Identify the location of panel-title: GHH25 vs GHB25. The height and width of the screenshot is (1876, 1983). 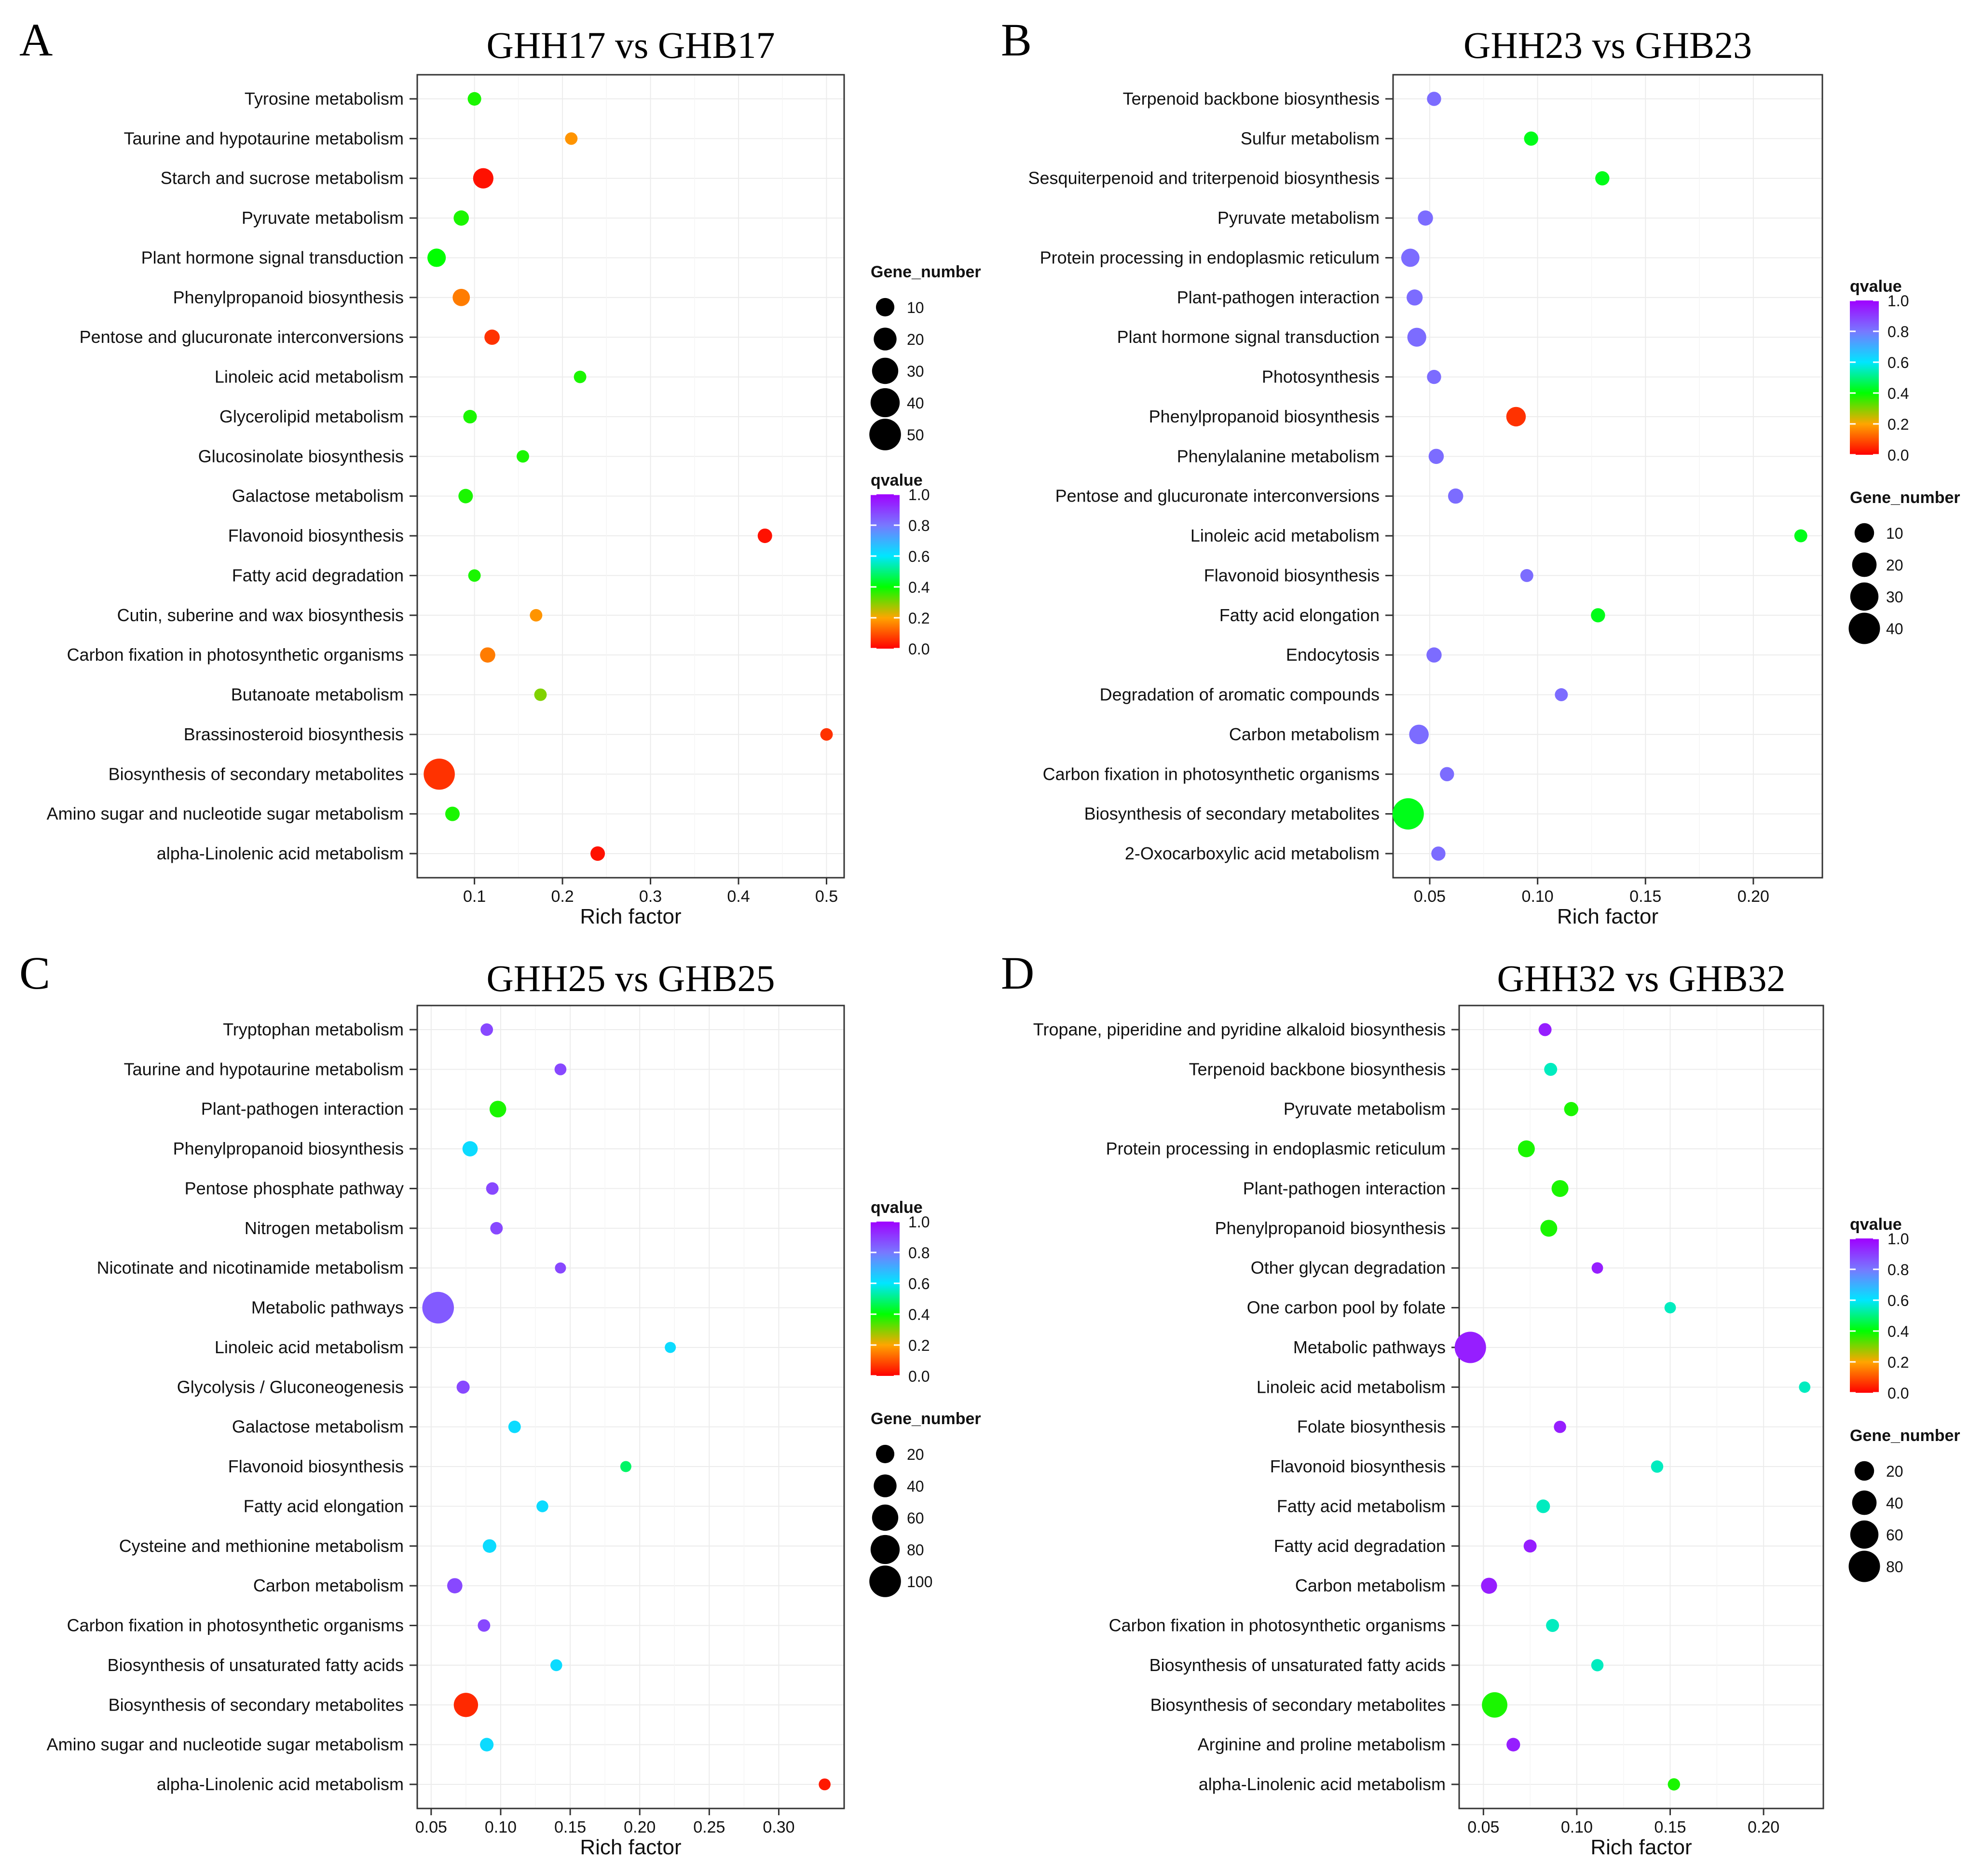
(630, 978).